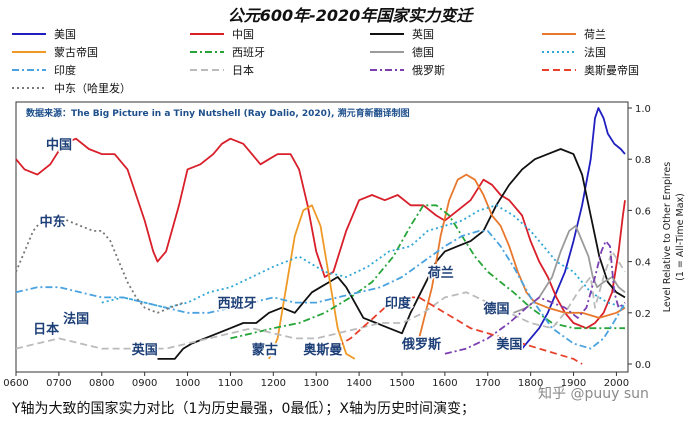 This screenshot has width=700, height=424. I want to click on legend-label: 中东（哈里发）, so click(92, 88).